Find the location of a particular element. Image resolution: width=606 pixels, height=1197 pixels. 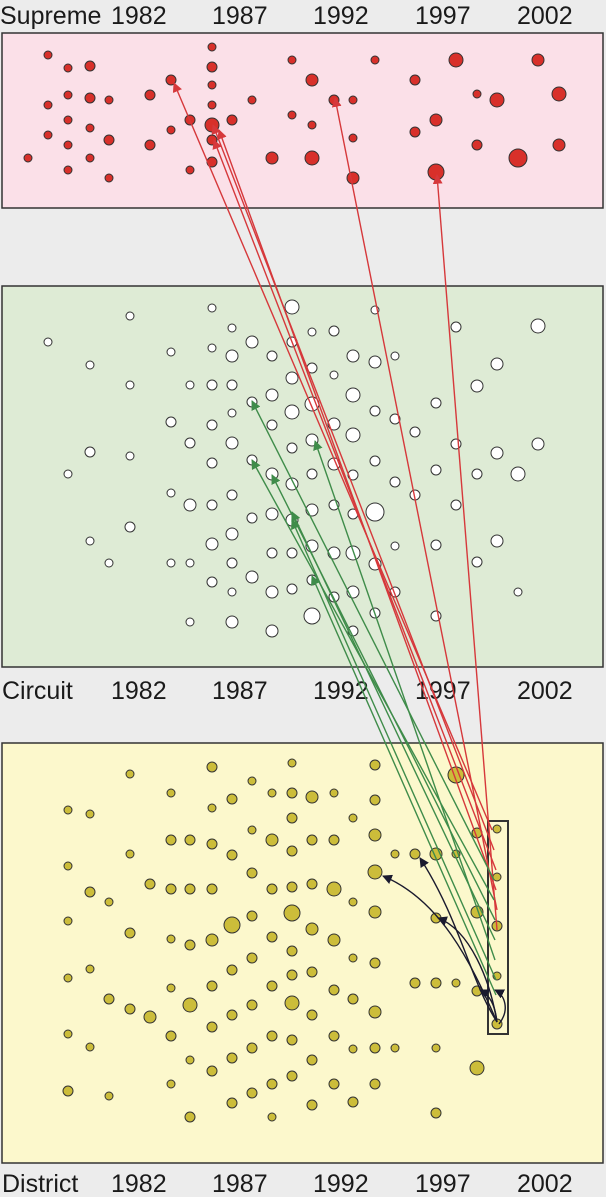

citation-arrow is located at coordinates (458, 940).